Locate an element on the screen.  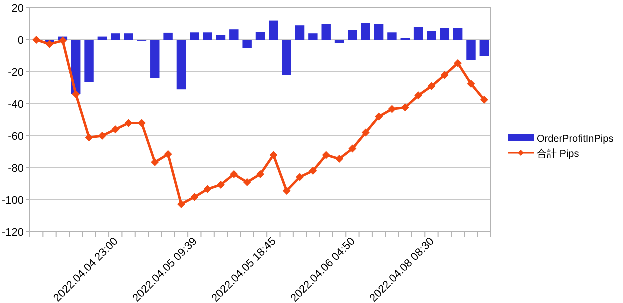
y-tick-label: 0 is located at coordinates (21, 41).